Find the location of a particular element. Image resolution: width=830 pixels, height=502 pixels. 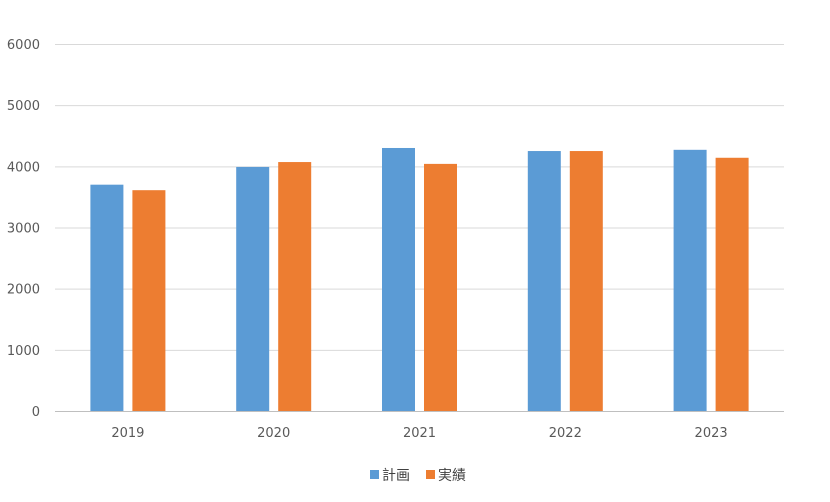

legend-item-1: 実績 is located at coordinates (446, 476).